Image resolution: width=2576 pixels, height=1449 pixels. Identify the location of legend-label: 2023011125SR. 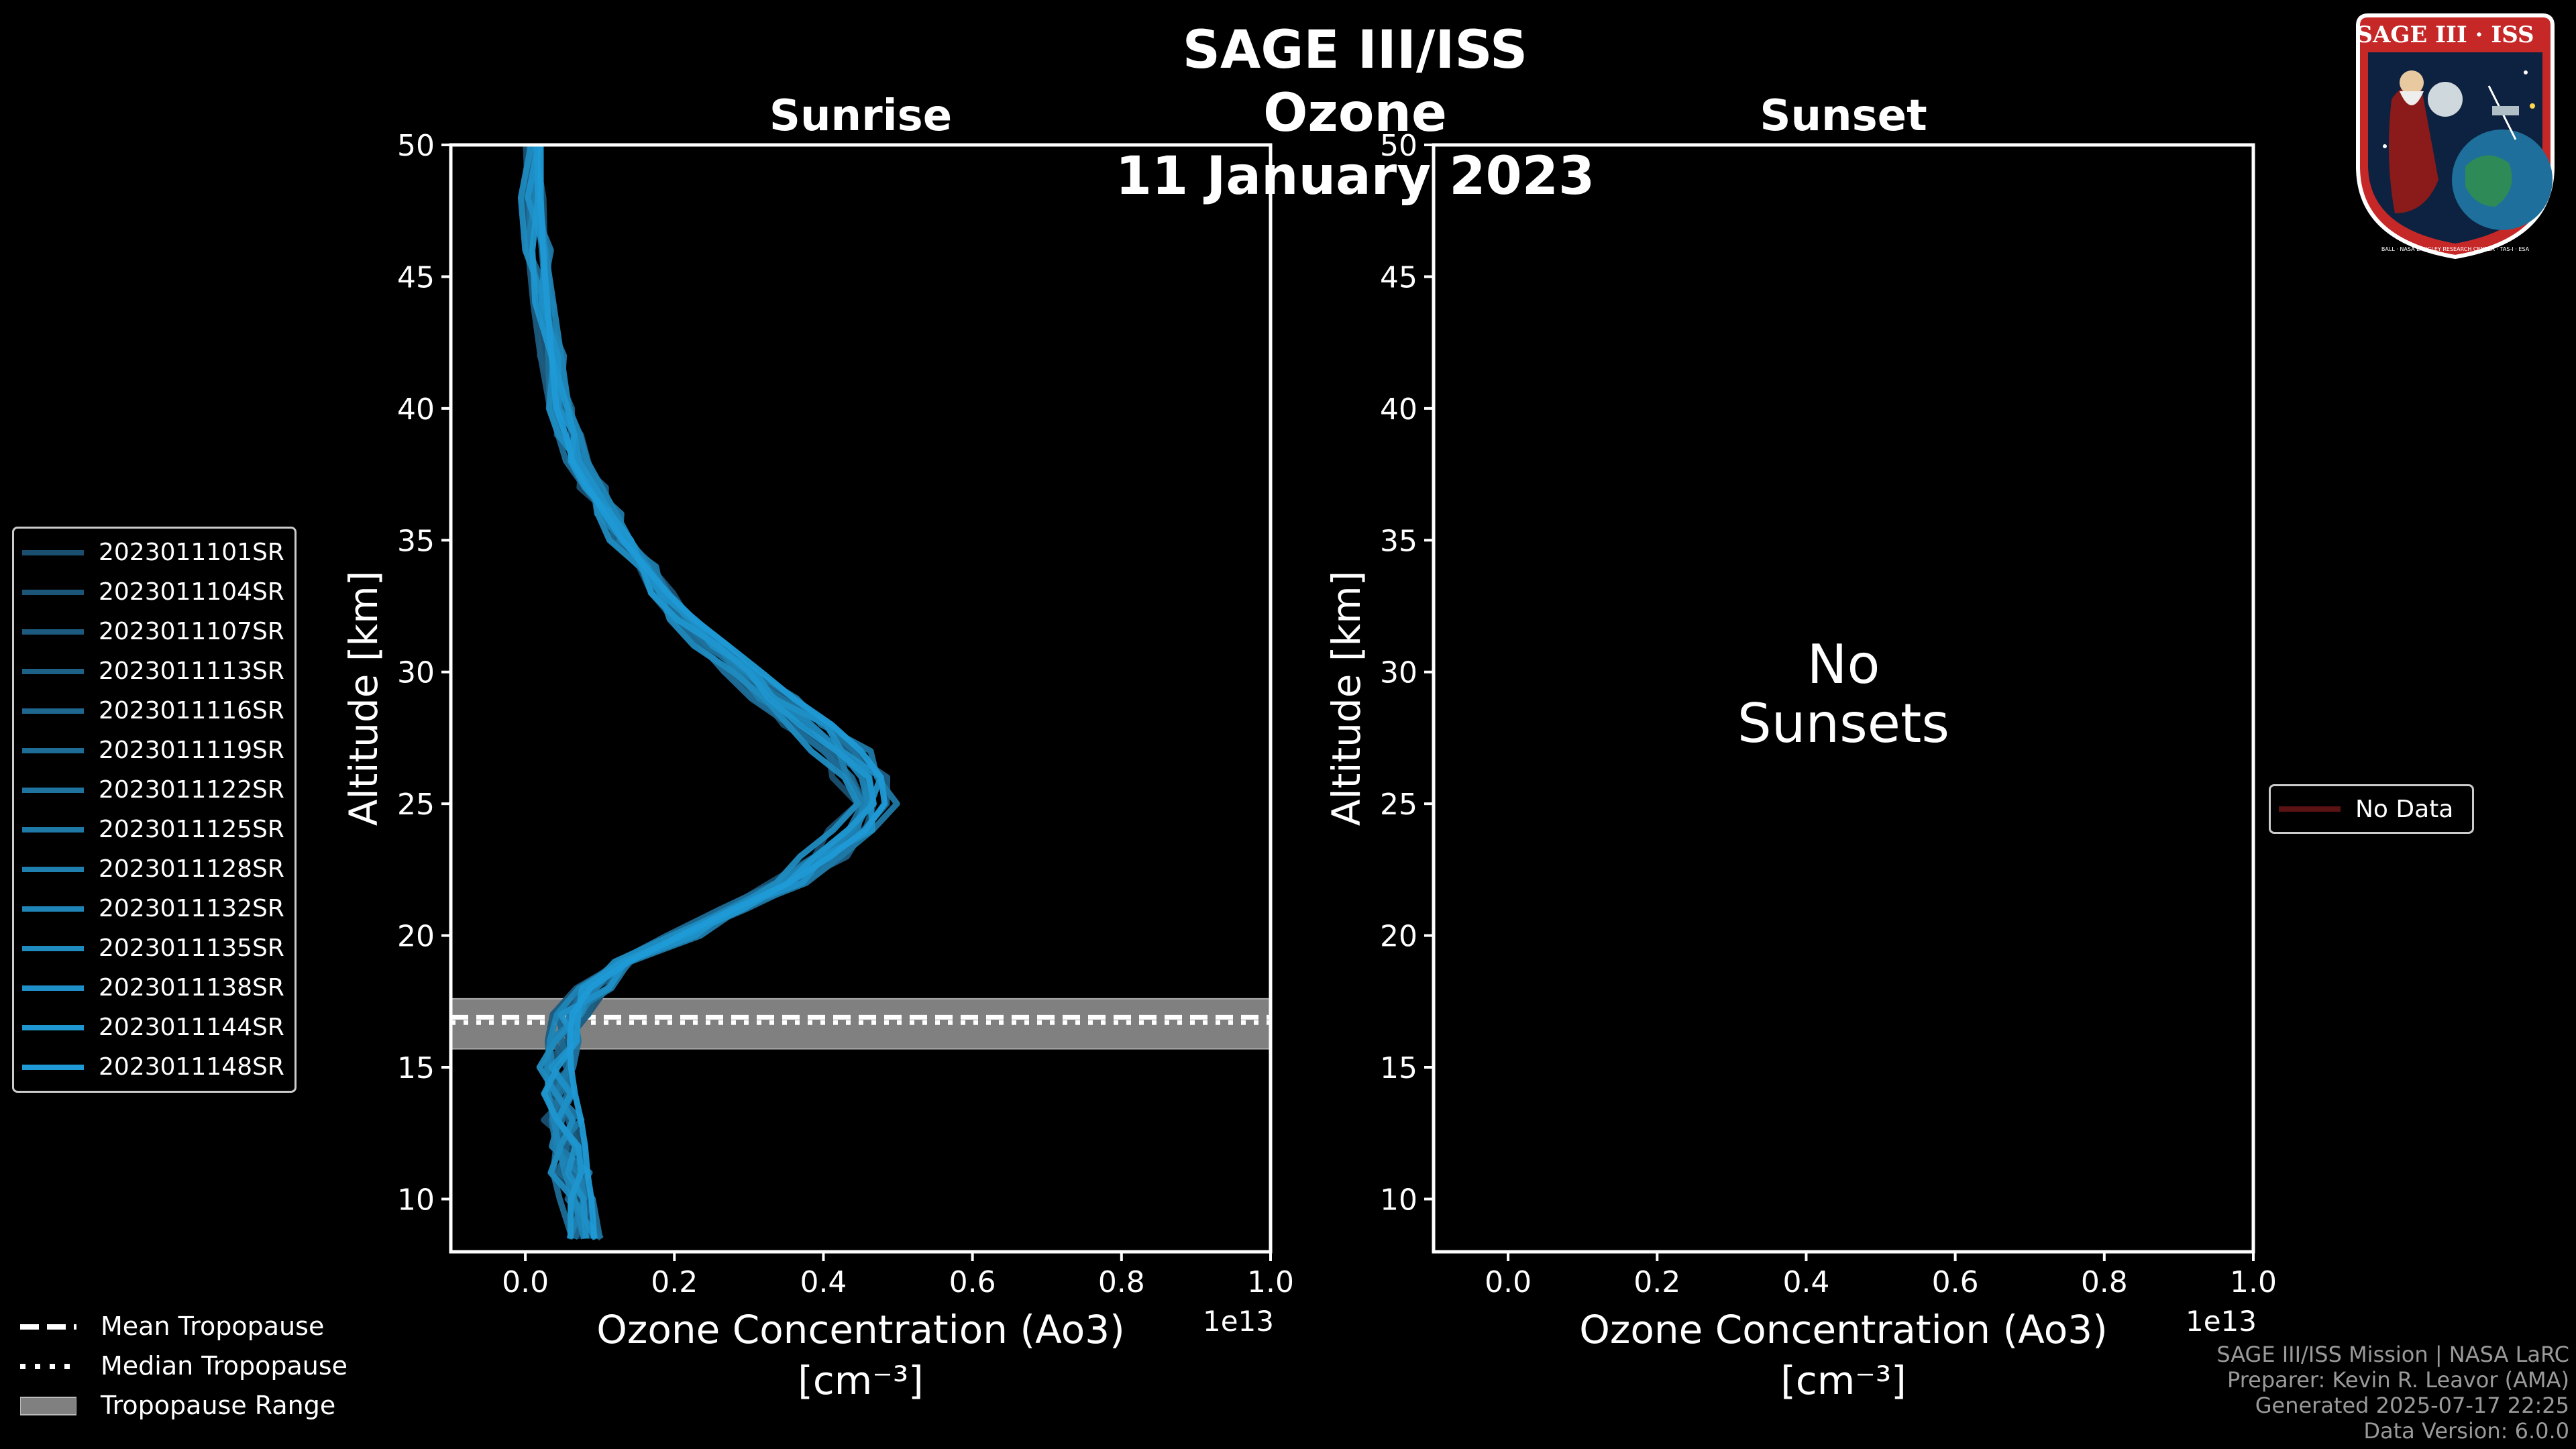
(191, 829).